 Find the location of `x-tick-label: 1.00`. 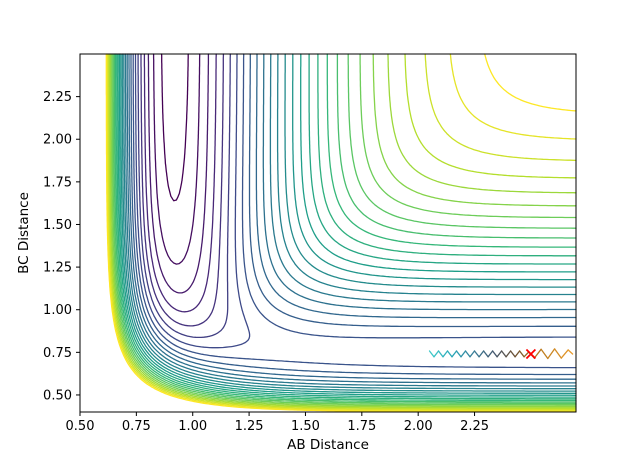

x-tick-label: 1.00 is located at coordinates (192, 426).